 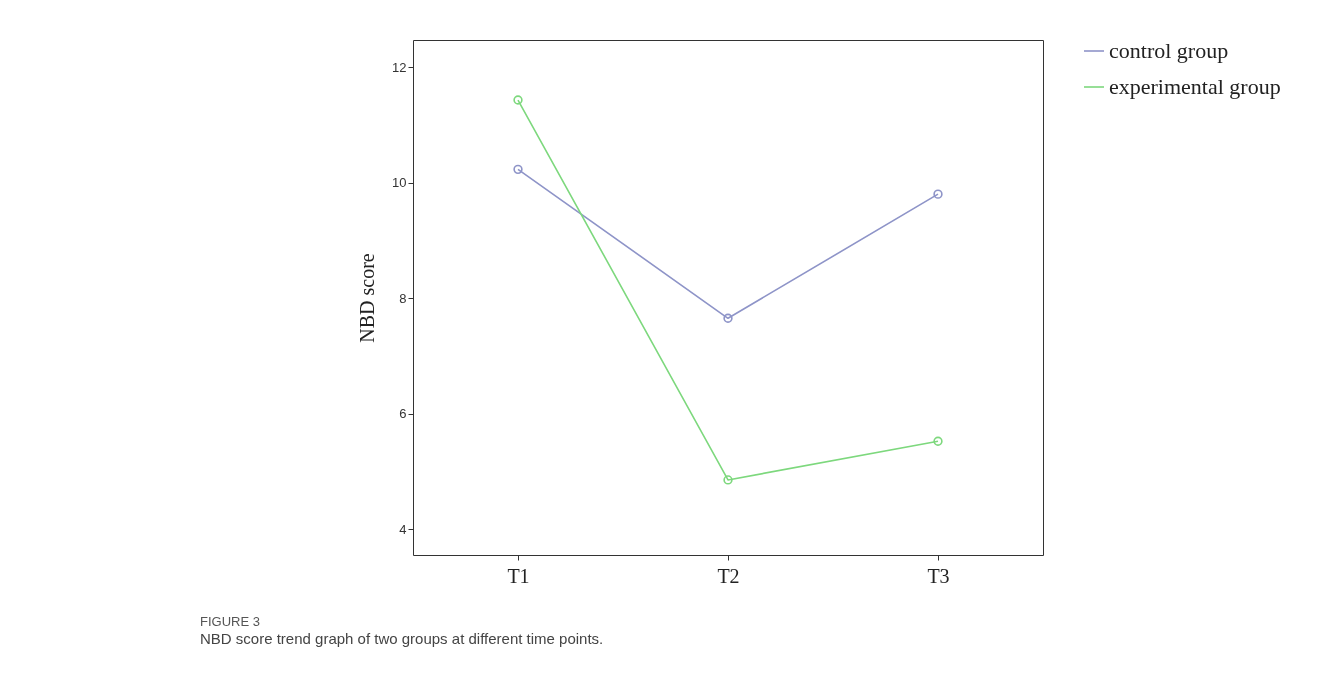 I want to click on x-tick-label: T1, so click(x=518, y=575).